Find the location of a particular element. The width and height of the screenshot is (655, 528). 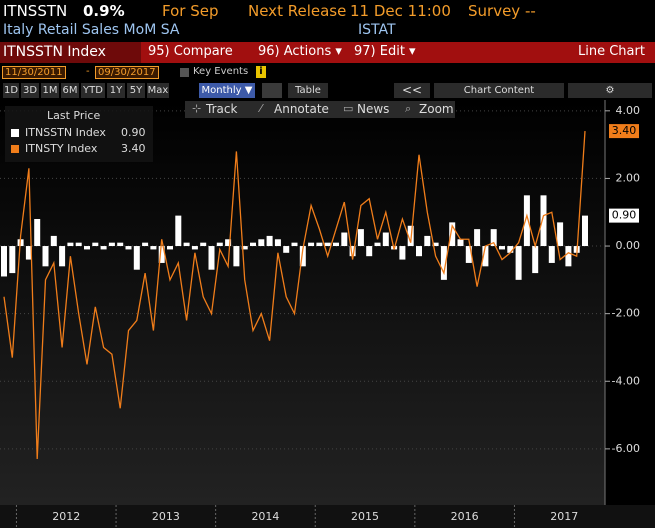

x-tick-label: 2016 is located at coordinates (465, 516).